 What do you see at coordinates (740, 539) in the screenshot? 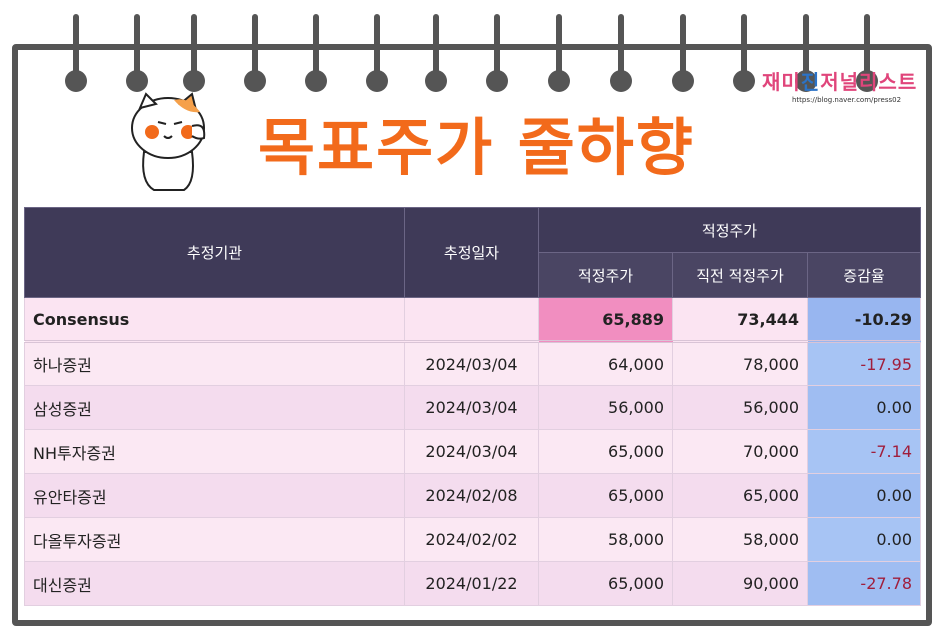
I see `prev-target-price: 58,000` at bounding box center [740, 539].